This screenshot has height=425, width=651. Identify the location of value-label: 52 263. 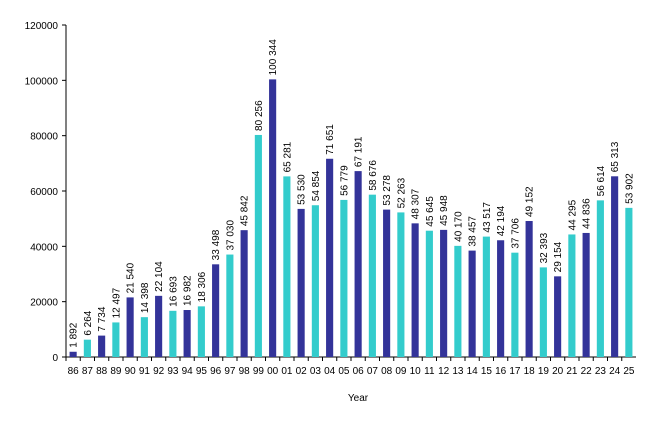
(401, 192).